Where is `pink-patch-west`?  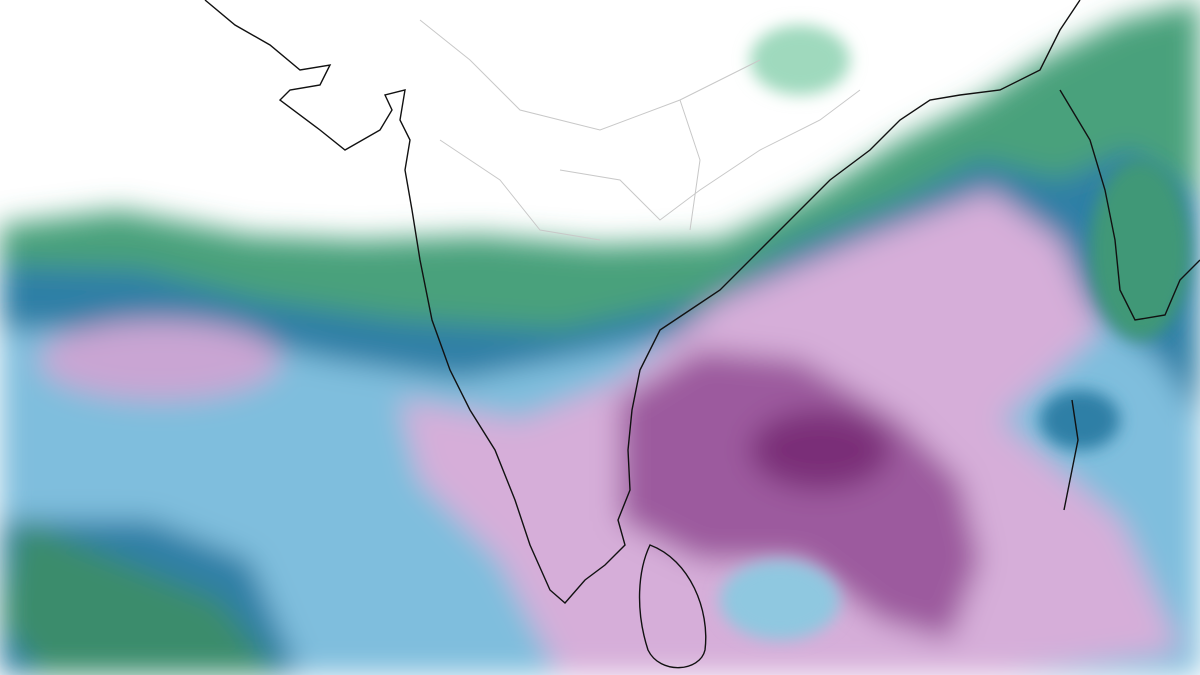 pink-patch-west is located at coordinates (160, 360).